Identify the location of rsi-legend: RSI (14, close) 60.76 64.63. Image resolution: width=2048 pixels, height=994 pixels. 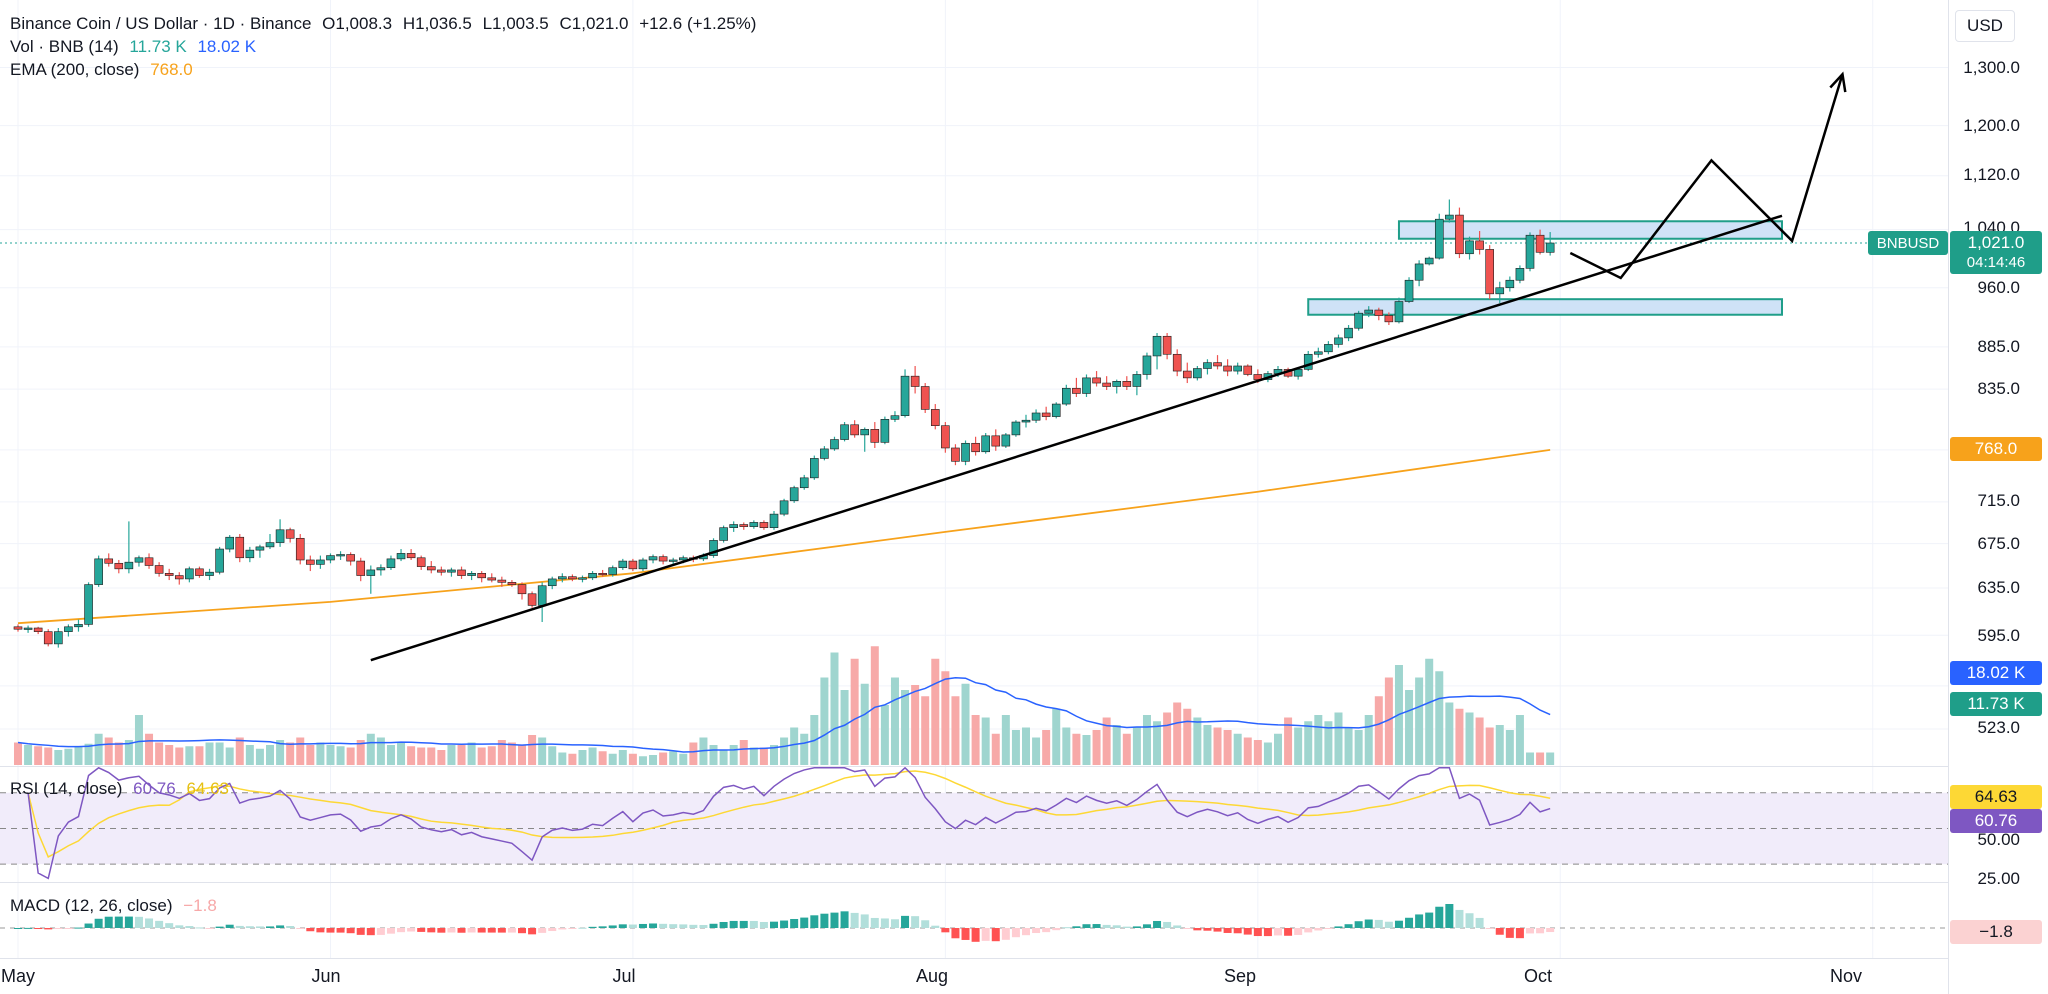
(122, 789).